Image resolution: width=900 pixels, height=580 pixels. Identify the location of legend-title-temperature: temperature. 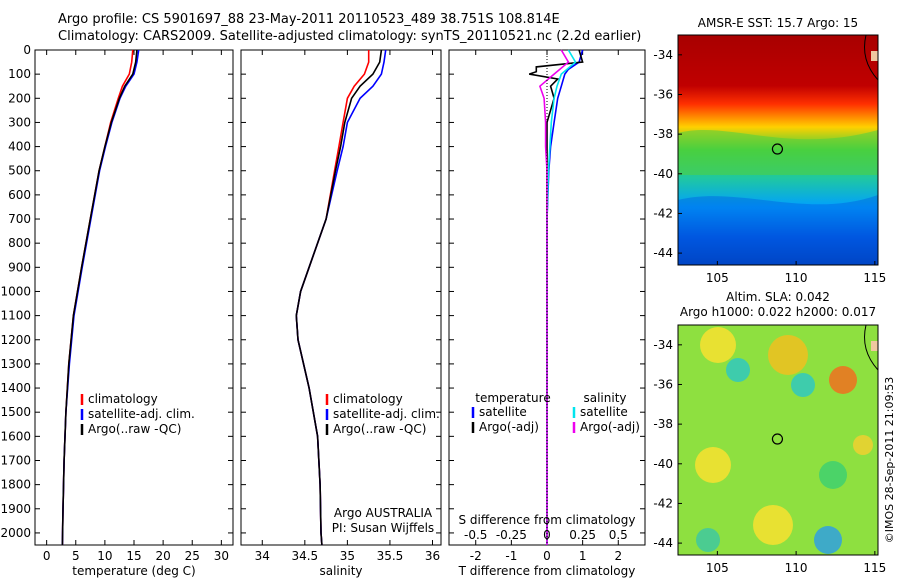
(512, 398).